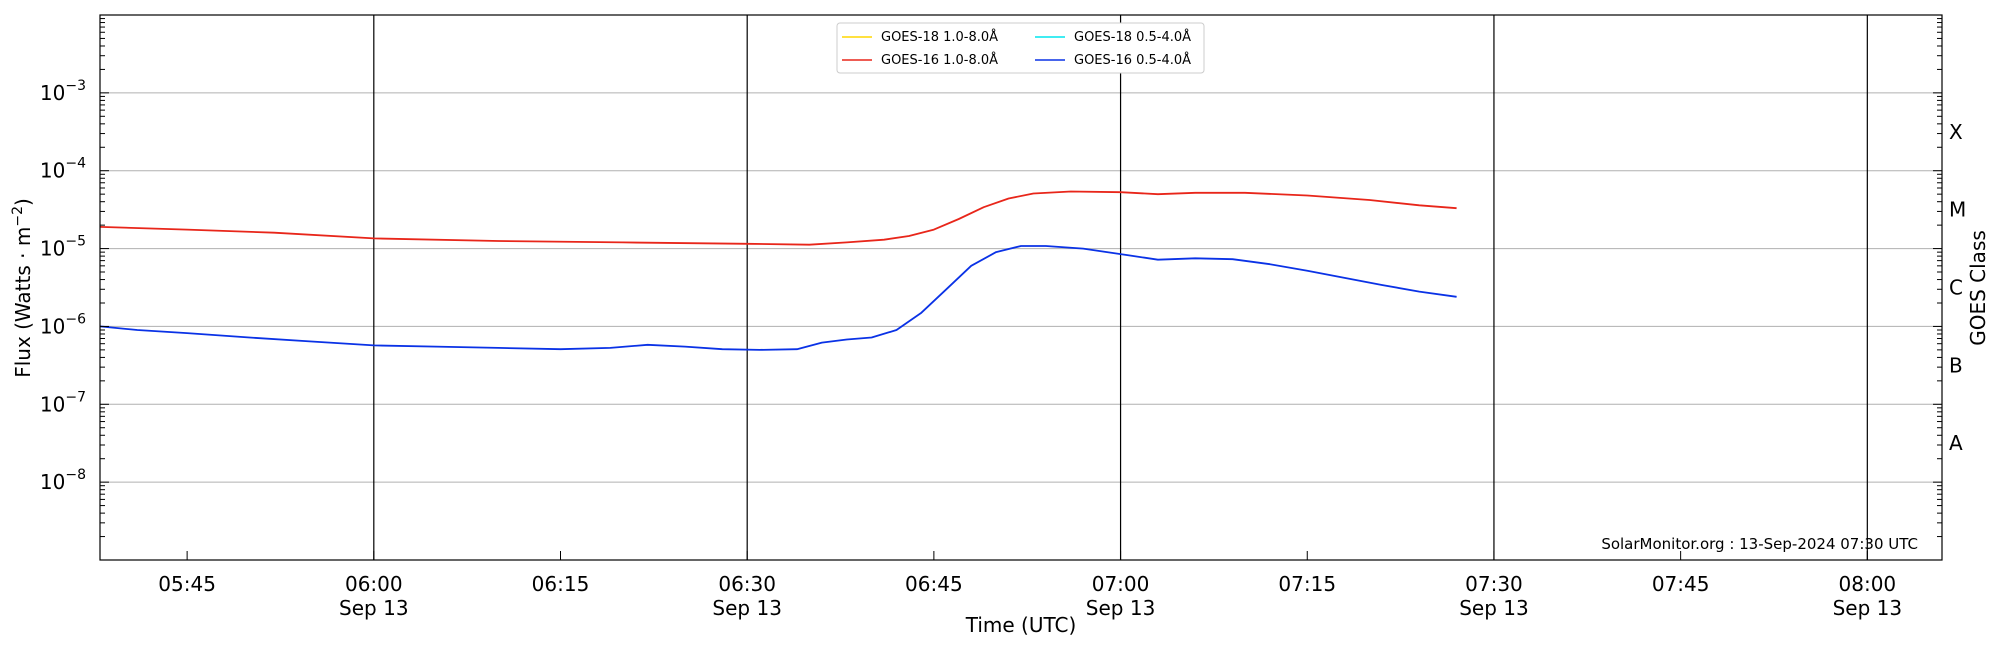  Describe the element at coordinates (934, 584) in the screenshot. I see `x-tick-label: 06:45` at that location.